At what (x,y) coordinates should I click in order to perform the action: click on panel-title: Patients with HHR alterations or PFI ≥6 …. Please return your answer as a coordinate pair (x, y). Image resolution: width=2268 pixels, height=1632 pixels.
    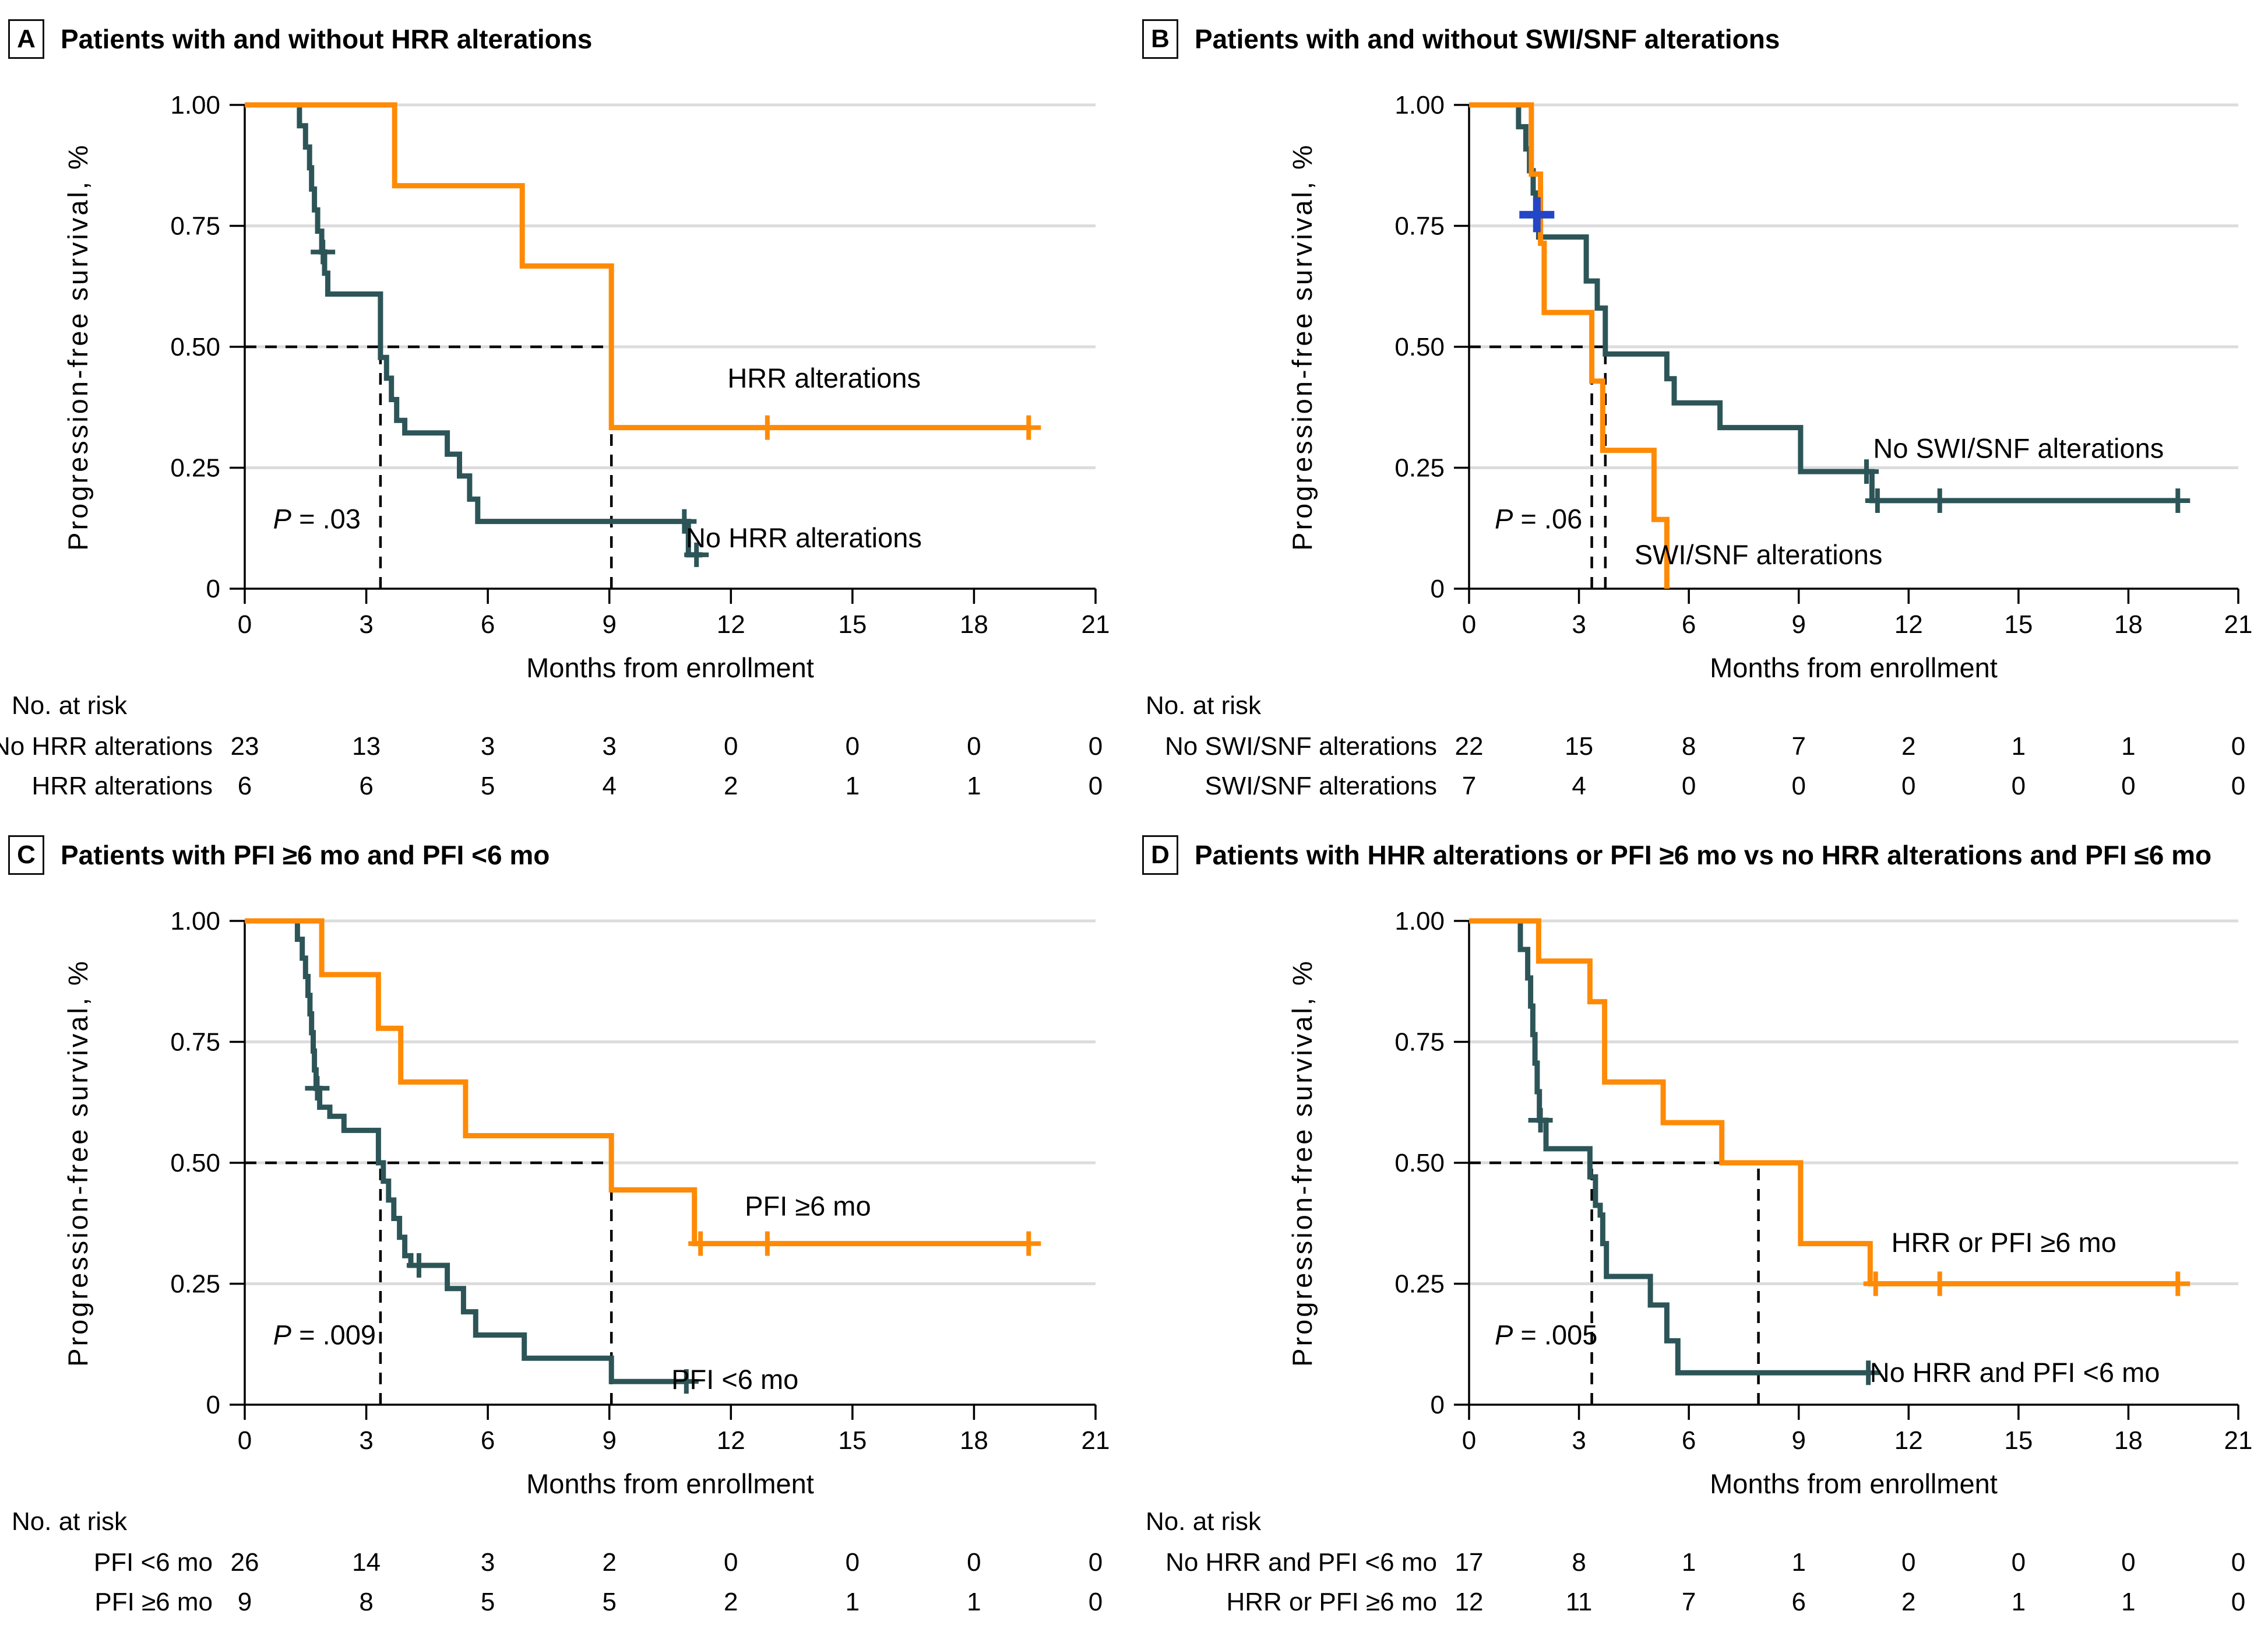
    Looking at the image, I should click on (1704, 855).